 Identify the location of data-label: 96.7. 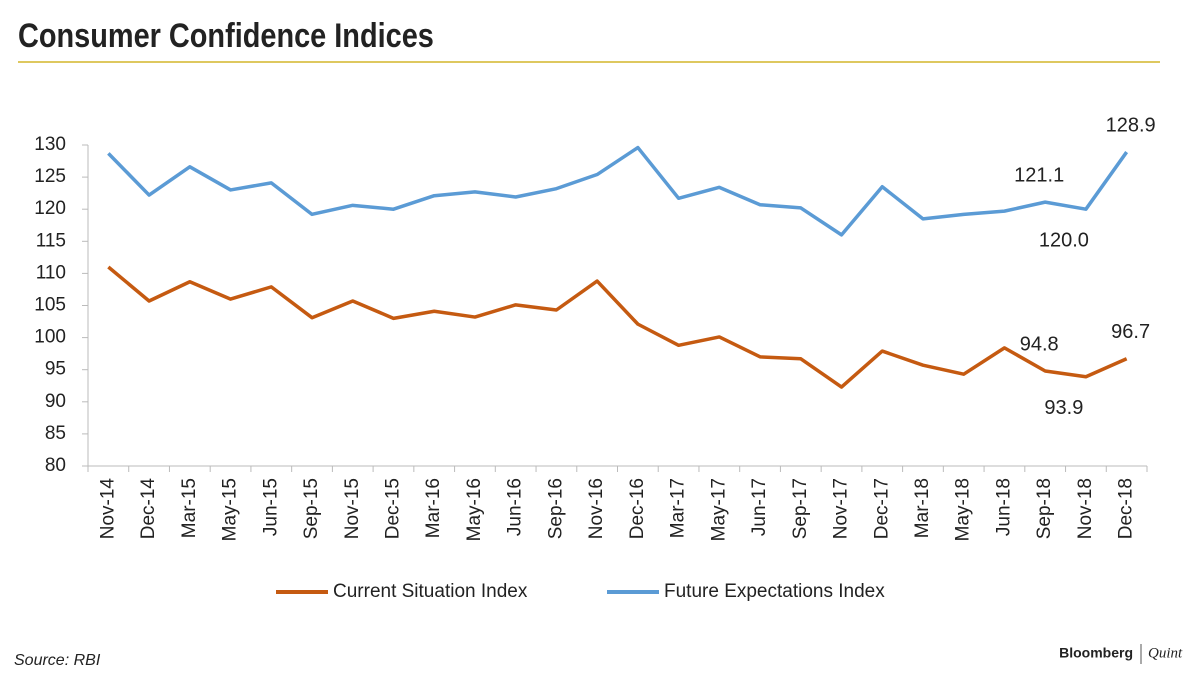
(1130, 332).